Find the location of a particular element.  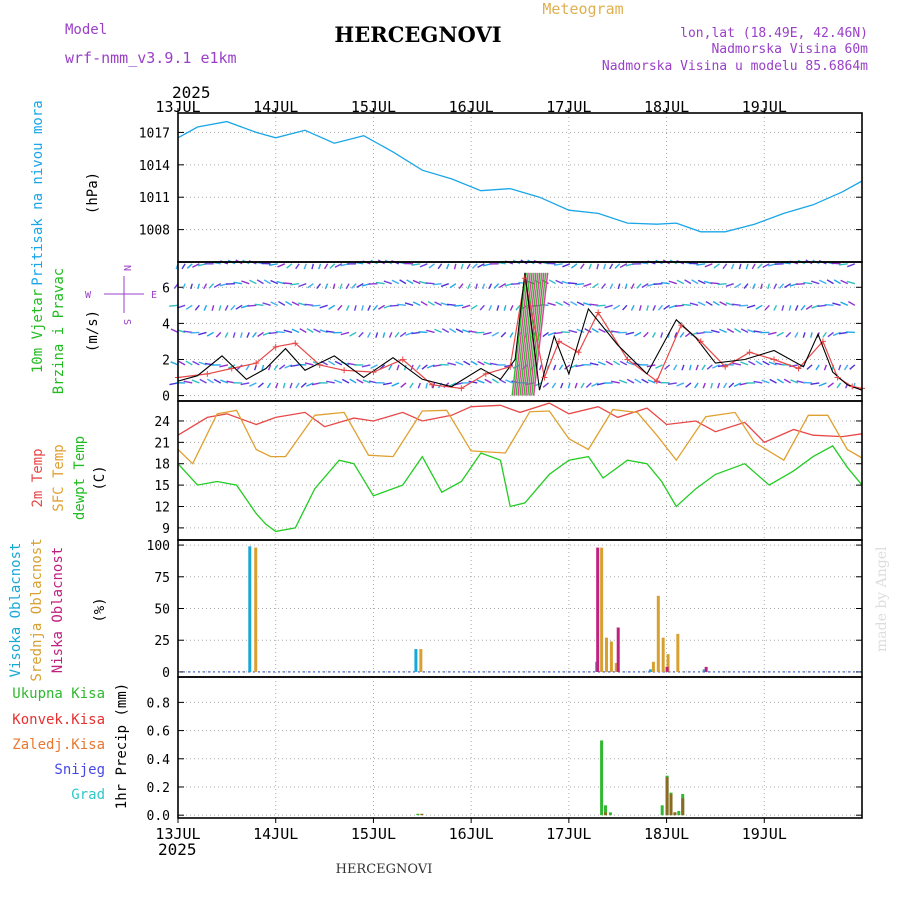

dewpt-axis-label: dewpt Temp is located at coordinates (80, 478).